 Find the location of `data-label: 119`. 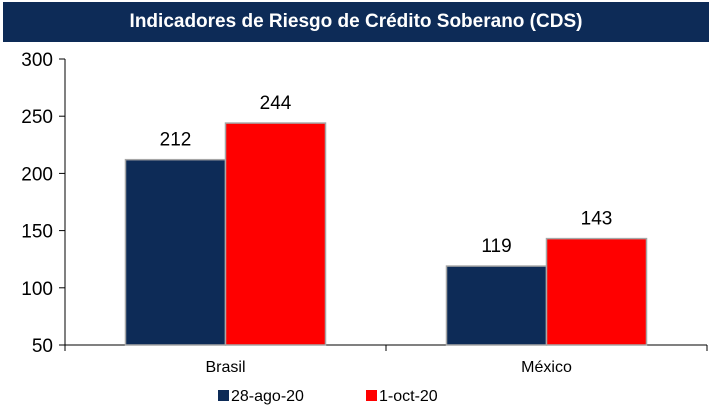

data-label: 119 is located at coordinates (496, 246).